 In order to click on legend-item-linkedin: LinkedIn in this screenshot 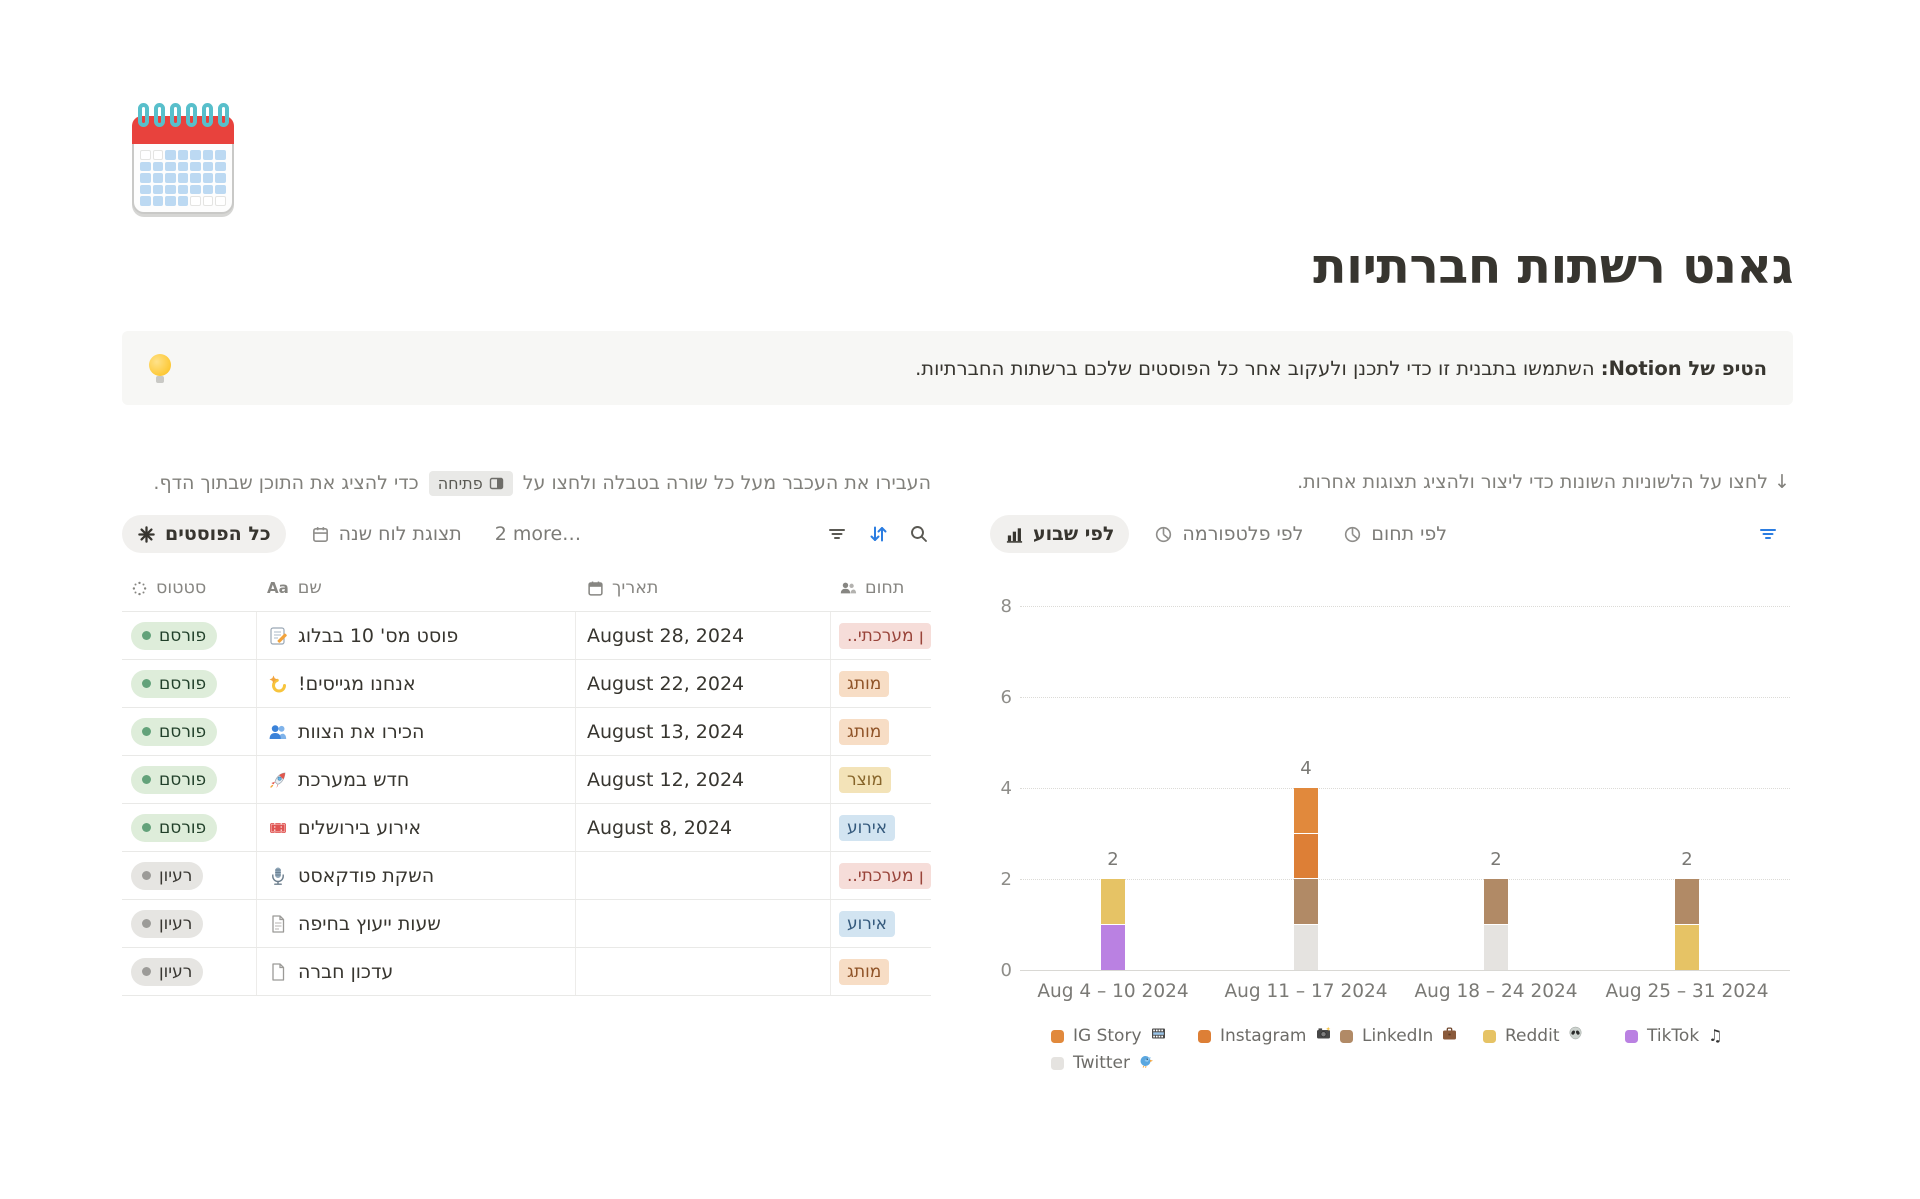, I will do `click(1398, 1036)`.